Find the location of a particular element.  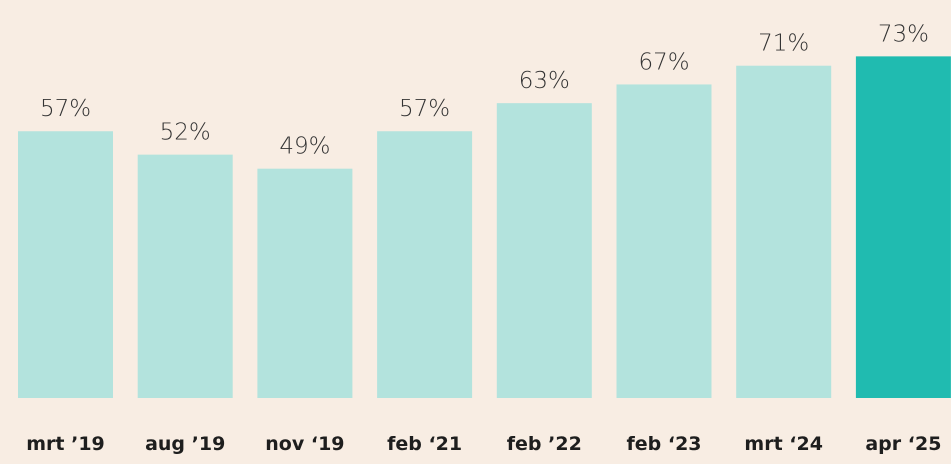

value-label: 71% is located at coordinates (783, 44).